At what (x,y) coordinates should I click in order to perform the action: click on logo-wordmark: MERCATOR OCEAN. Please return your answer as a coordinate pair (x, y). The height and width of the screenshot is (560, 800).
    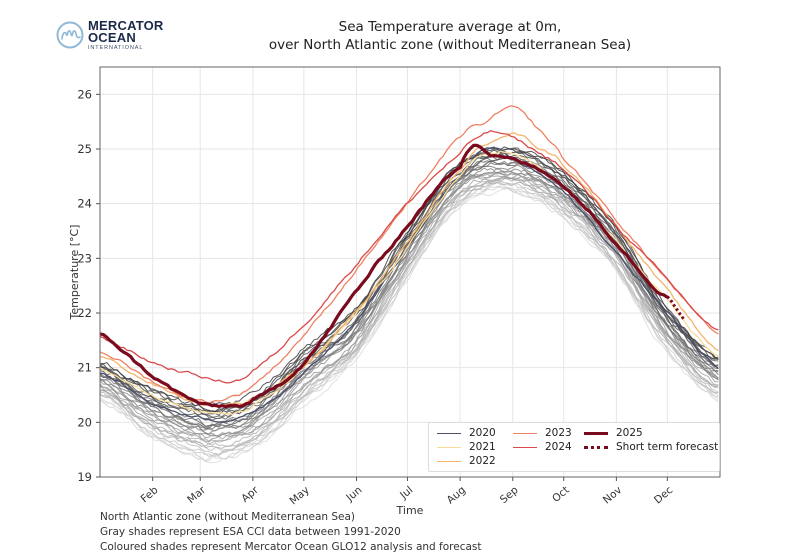
    Looking at the image, I should click on (126, 31).